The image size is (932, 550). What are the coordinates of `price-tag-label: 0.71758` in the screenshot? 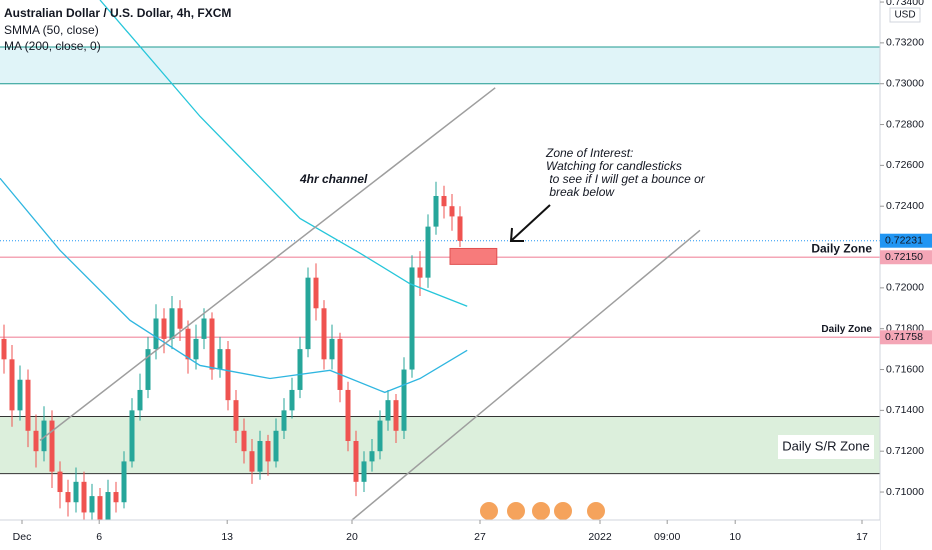 It's located at (904, 337).